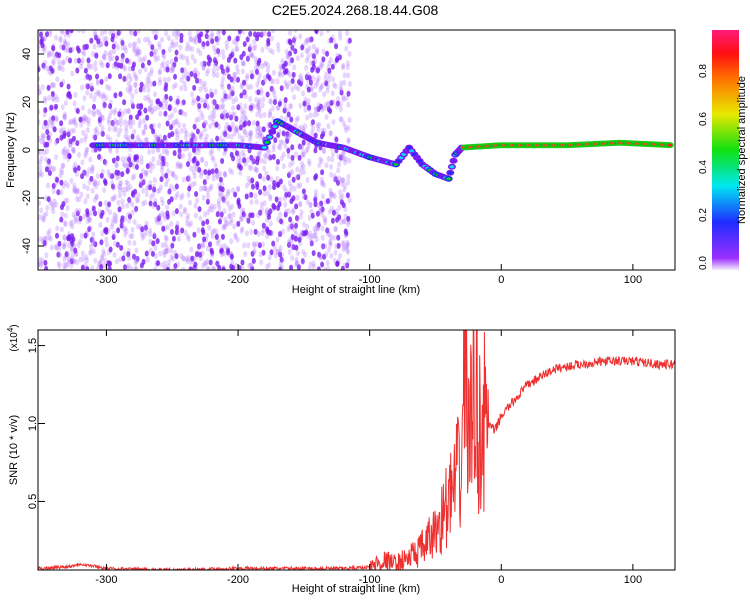 The height and width of the screenshot is (600, 750). What do you see at coordinates (275, 126) in the screenshot?
I see `ridge-point` at bounding box center [275, 126].